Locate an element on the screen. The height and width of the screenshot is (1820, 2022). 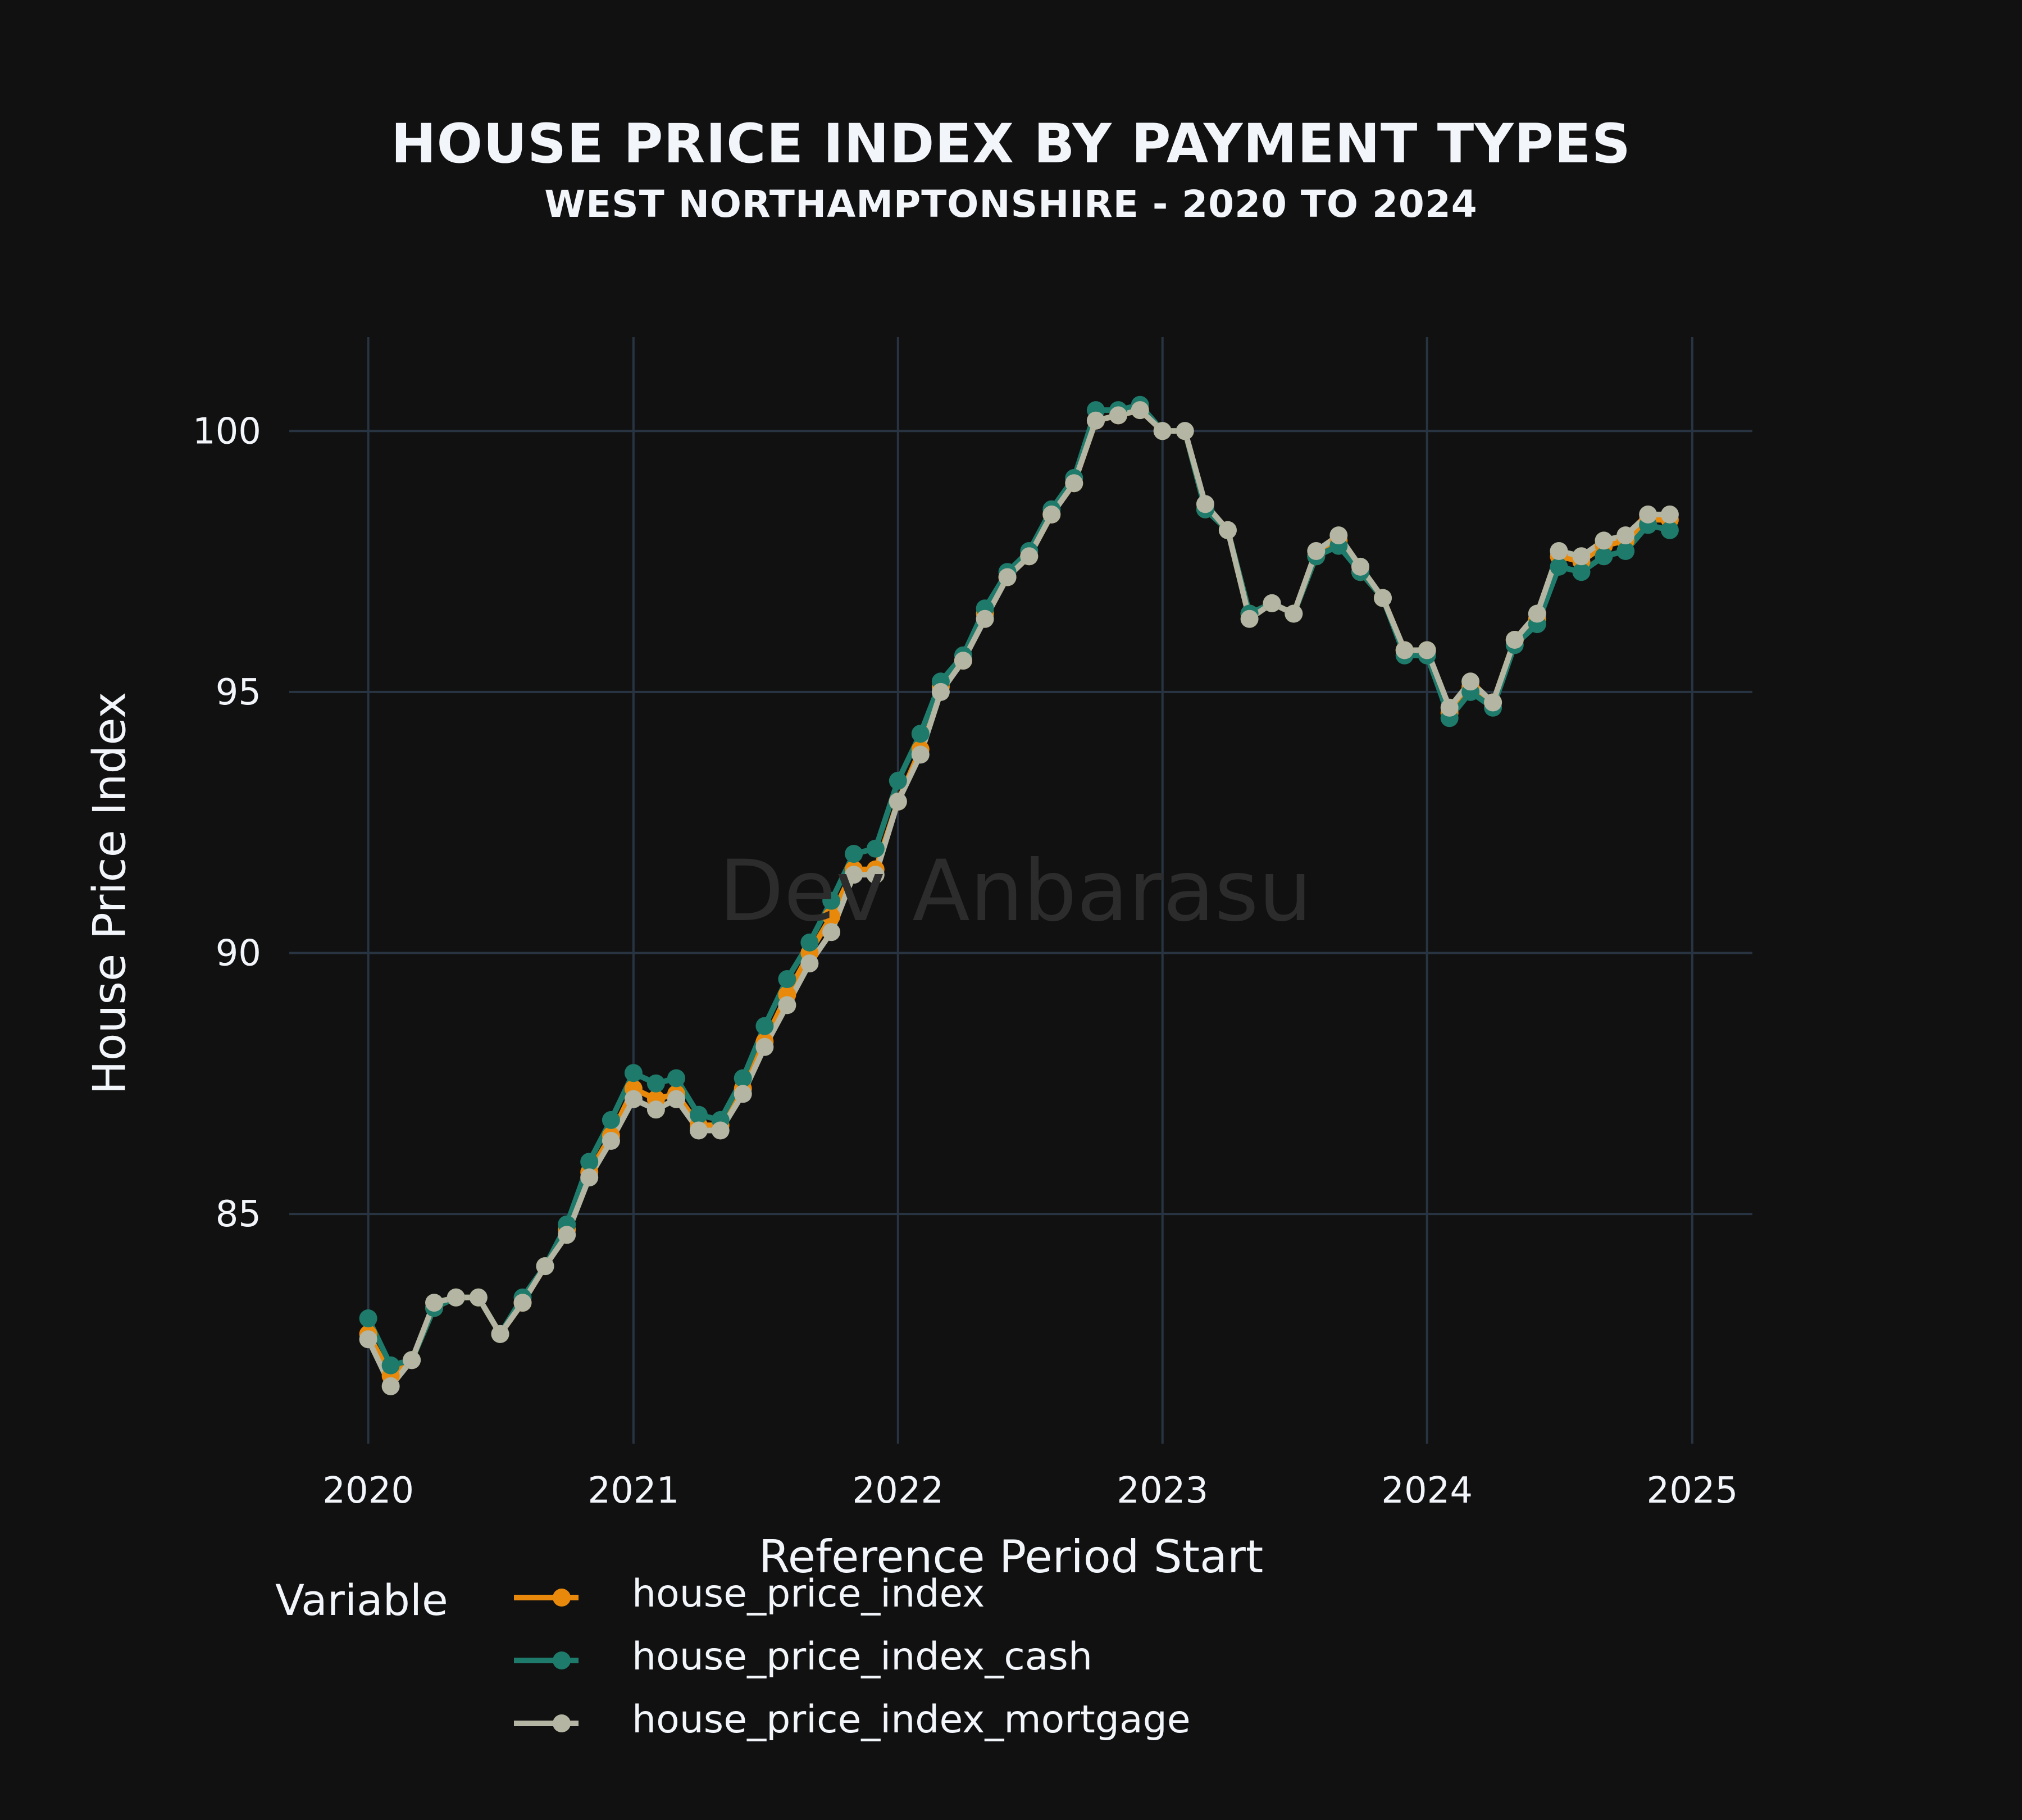
chart-subtitle: WEST NORTHAMPTONSHIRE - 2020 TO 2024 is located at coordinates (1011, 205).